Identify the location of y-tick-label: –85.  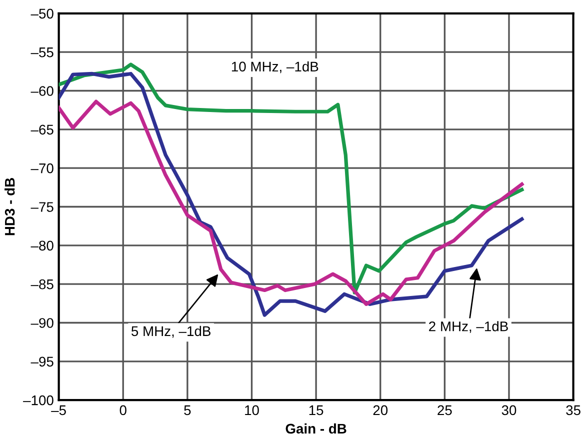
(42, 284).